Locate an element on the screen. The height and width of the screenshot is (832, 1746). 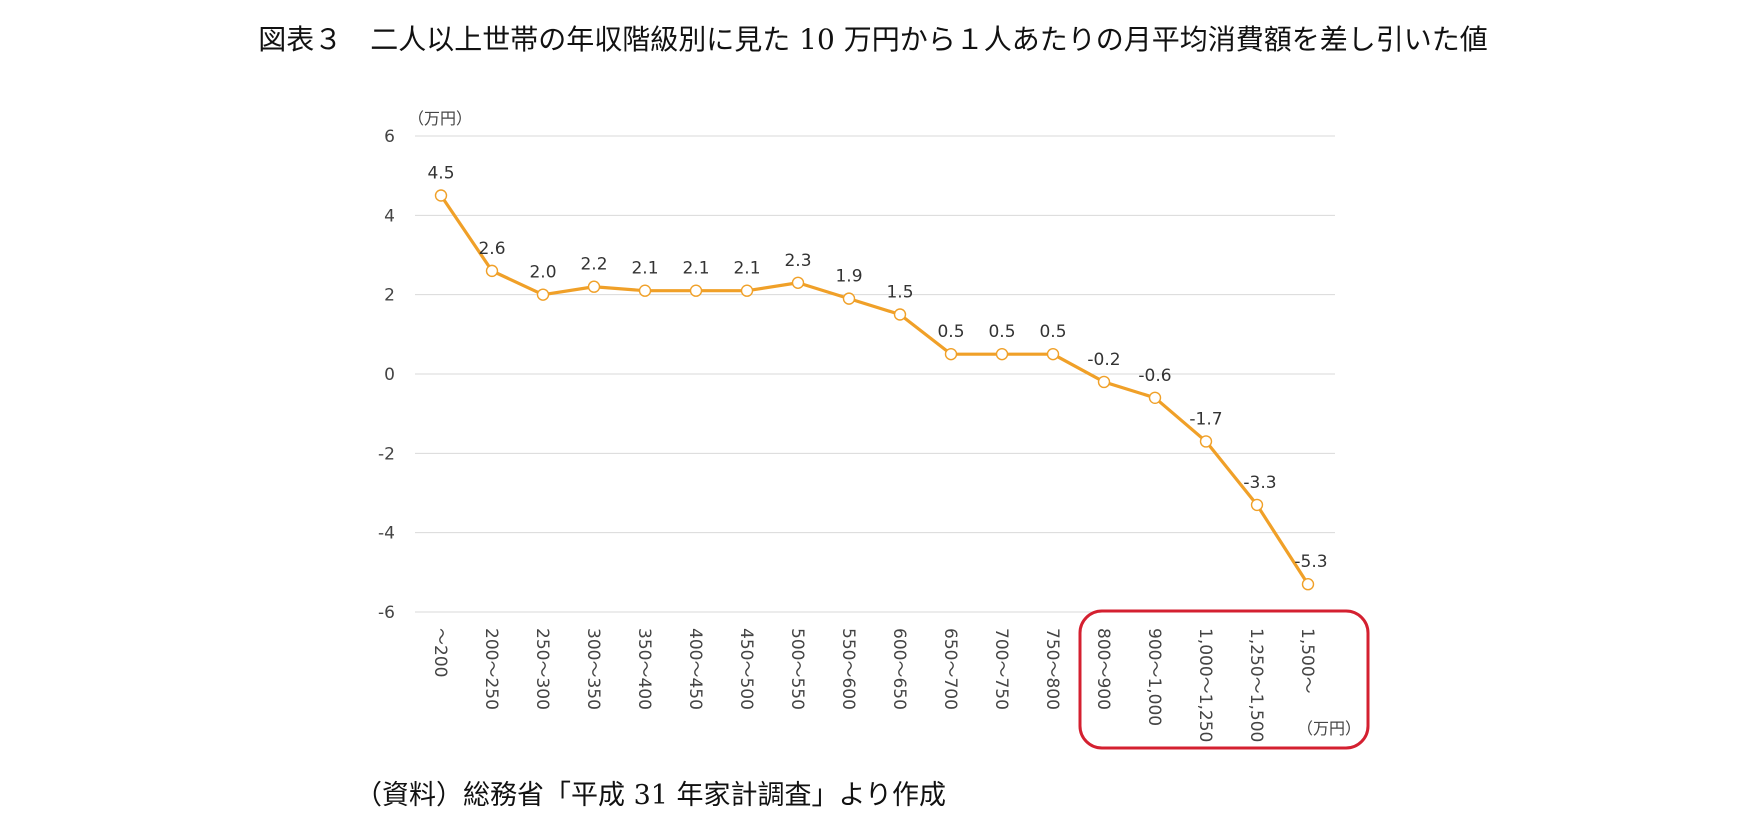
x-tick-label: 1,250～1,500 is located at coordinates (1256, 685).